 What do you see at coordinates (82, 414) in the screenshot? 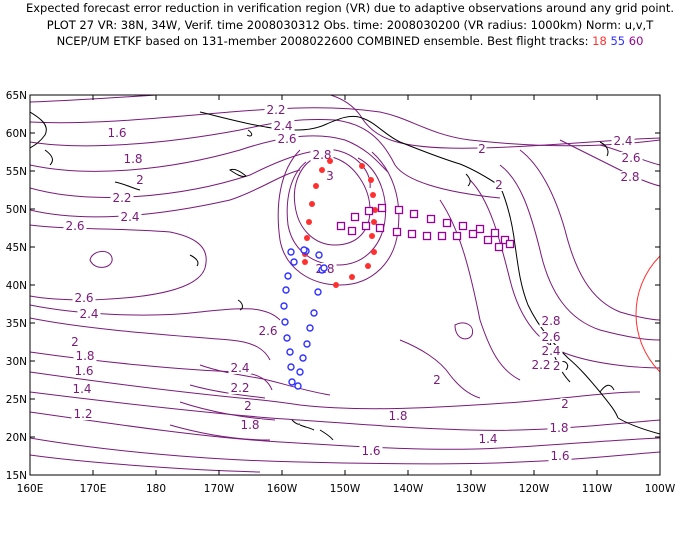
I see `contour-label: 1.2` at bounding box center [82, 414].